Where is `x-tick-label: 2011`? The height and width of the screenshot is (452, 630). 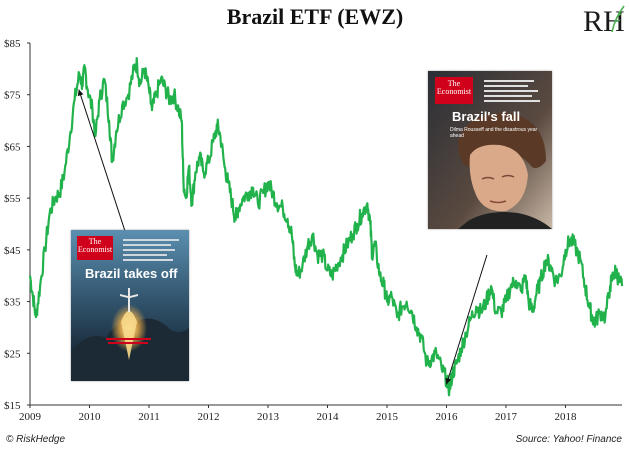 x-tick-label: 2011 is located at coordinates (149, 417).